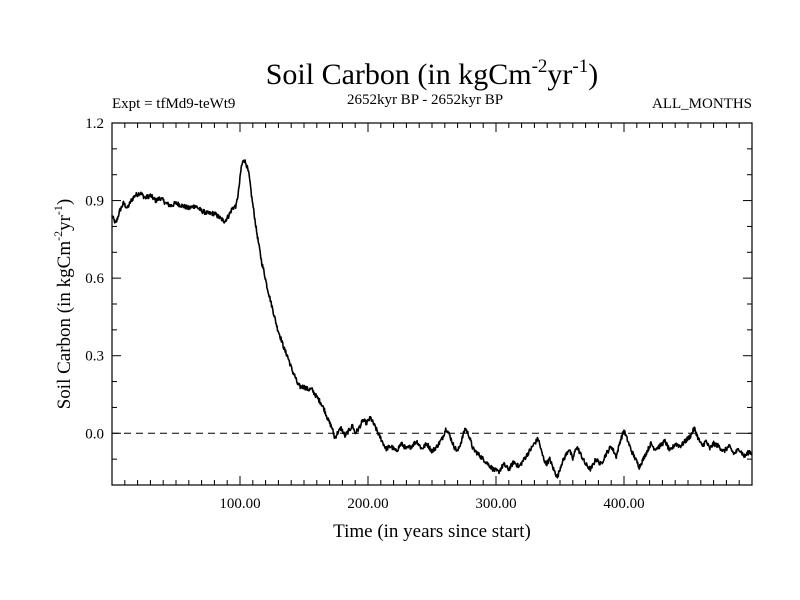 The height and width of the screenshot is (600, 800). I want to click on x-tick-label: 400.00, so click(623, 504).